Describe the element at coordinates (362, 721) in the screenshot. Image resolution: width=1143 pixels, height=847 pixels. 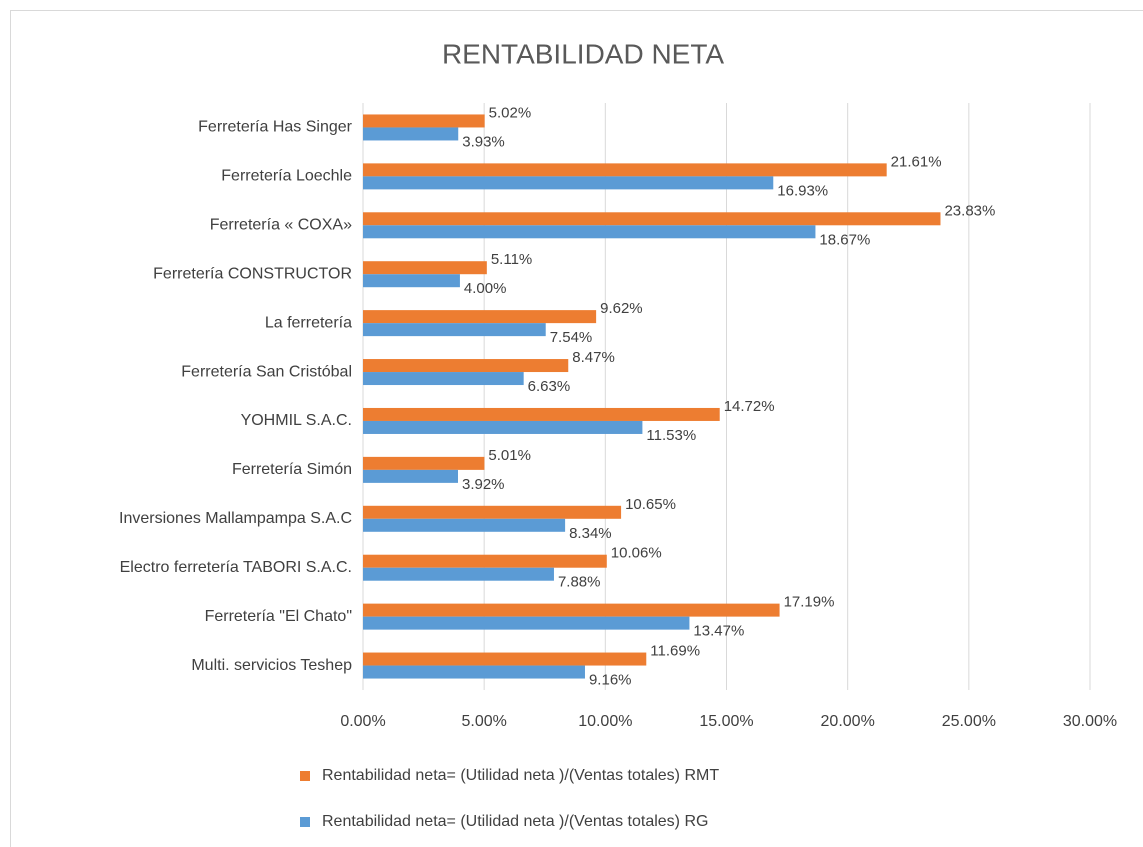
I see `x-tick-label: 0.00%` at that location.